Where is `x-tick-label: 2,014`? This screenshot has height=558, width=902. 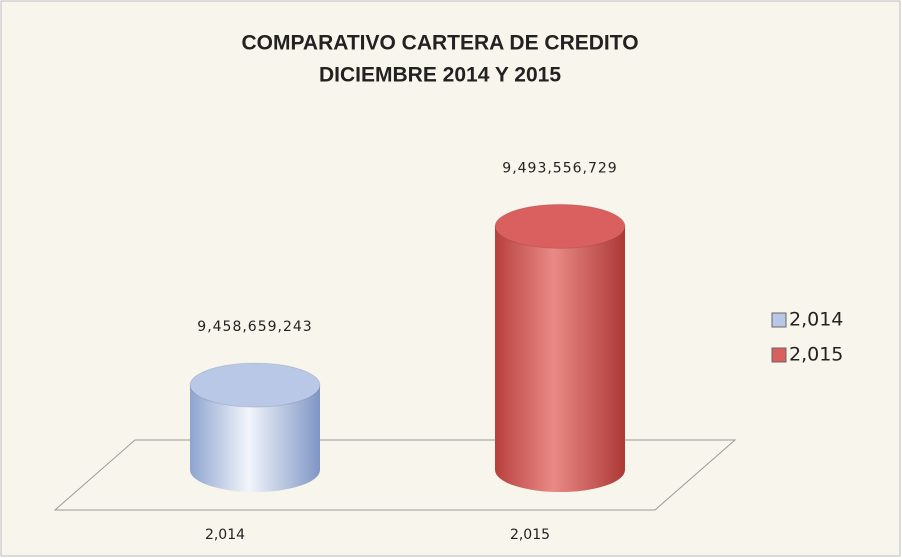
x-tick-label: 2,014 is located at coordinates (225, 535).